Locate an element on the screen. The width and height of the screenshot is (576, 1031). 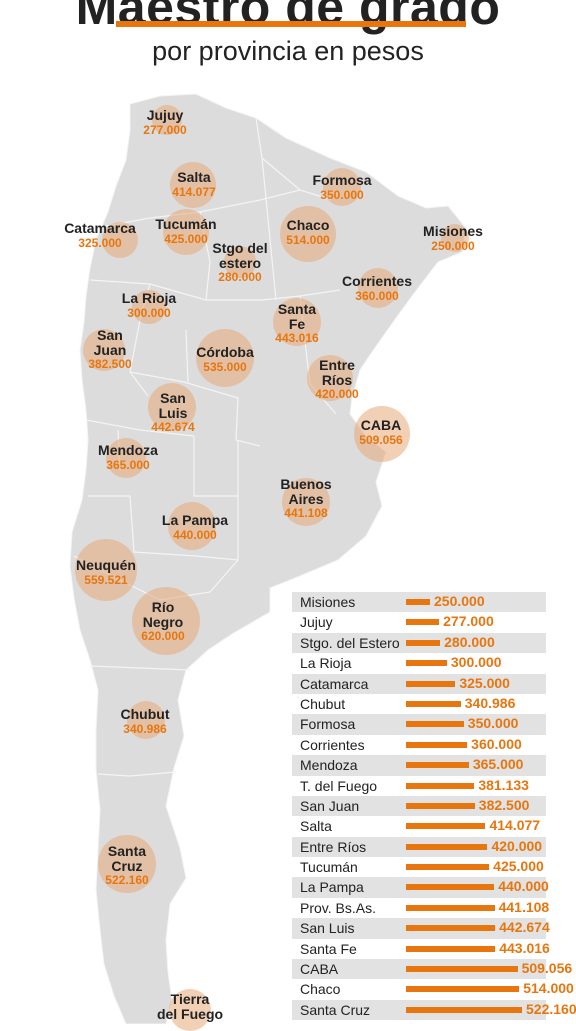
row-value: 250.000 is located at coordinates (459, 601).